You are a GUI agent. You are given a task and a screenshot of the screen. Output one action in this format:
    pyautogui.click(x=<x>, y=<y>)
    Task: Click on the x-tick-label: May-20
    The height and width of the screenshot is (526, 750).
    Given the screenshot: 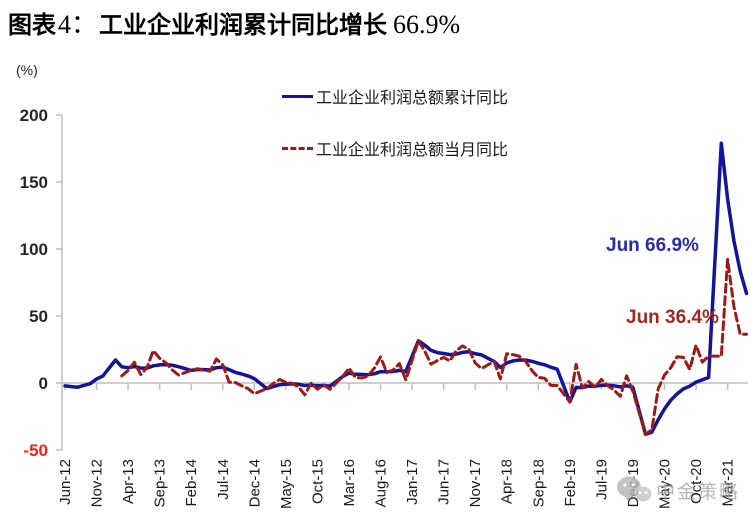 What is the action you would take?
    pyautogui.click(x=664, y=484)
    